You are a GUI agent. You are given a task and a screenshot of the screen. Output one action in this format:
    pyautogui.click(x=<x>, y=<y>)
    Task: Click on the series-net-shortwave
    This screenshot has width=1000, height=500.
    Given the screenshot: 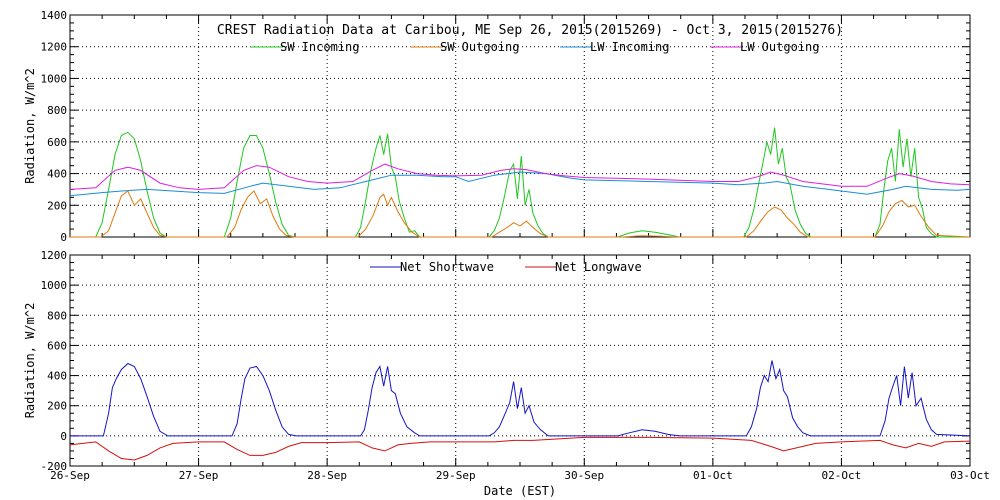 What is the action you would take?
    pyautogui.click(x=520, y=398)
    